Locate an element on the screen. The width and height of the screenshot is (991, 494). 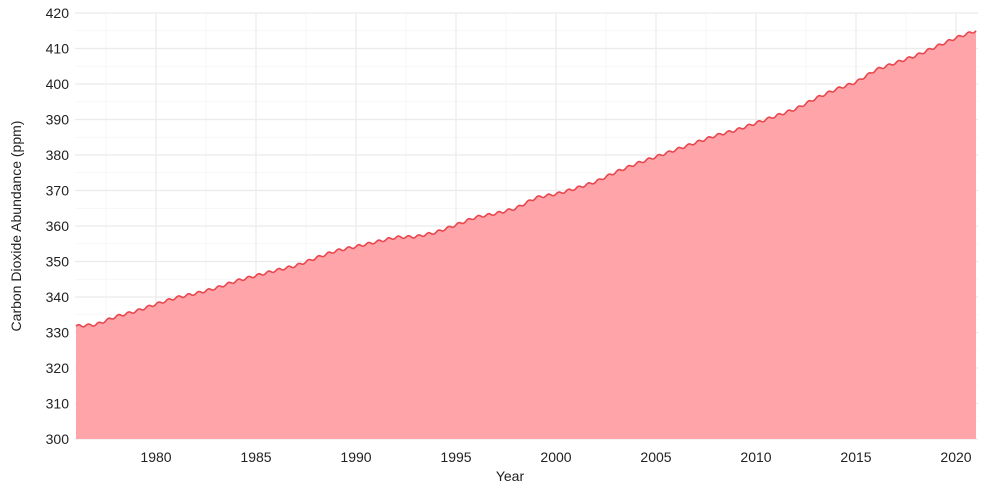
x-tick-label: 2020 is located at coordinates (955, 457).